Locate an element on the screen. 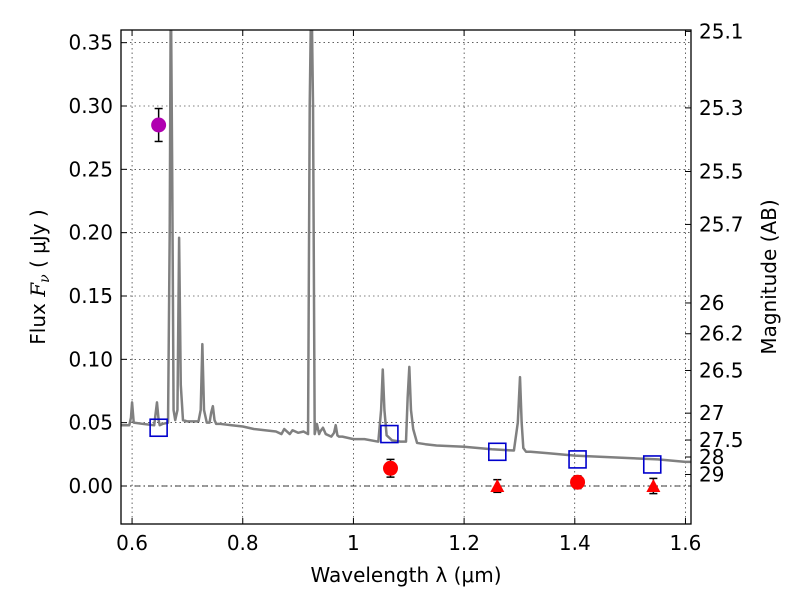  x-tick-label: 1 is located at coordinates (353, 543).